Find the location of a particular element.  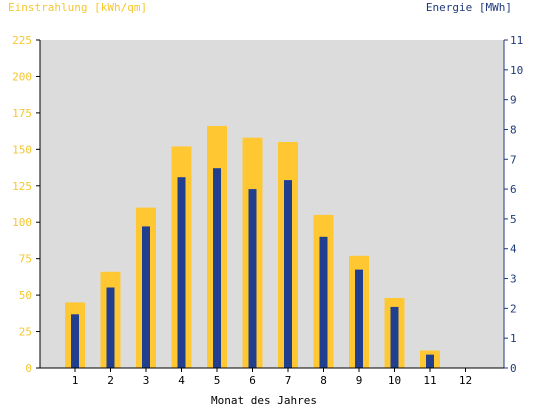

y-left-tick-label-100: 100 is located at coordinates (22, 222).